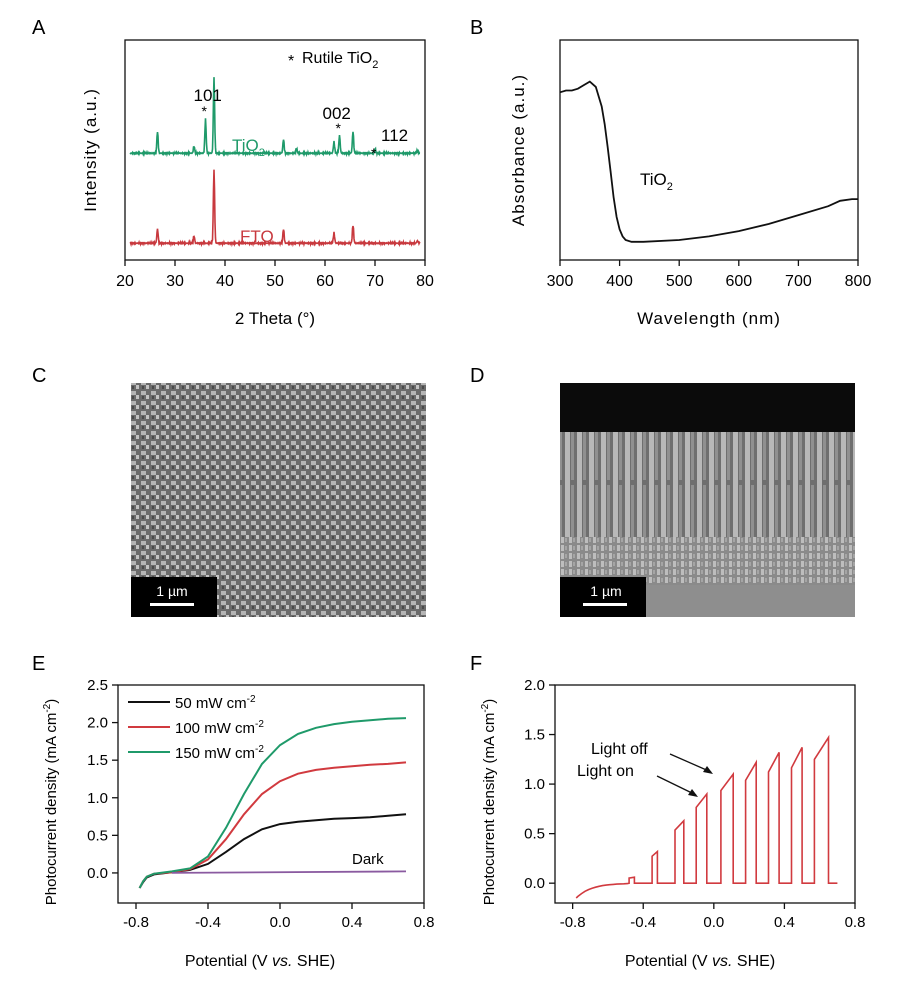  I want to click on legend-label: 150 mW cm-2, so click(219, 753).